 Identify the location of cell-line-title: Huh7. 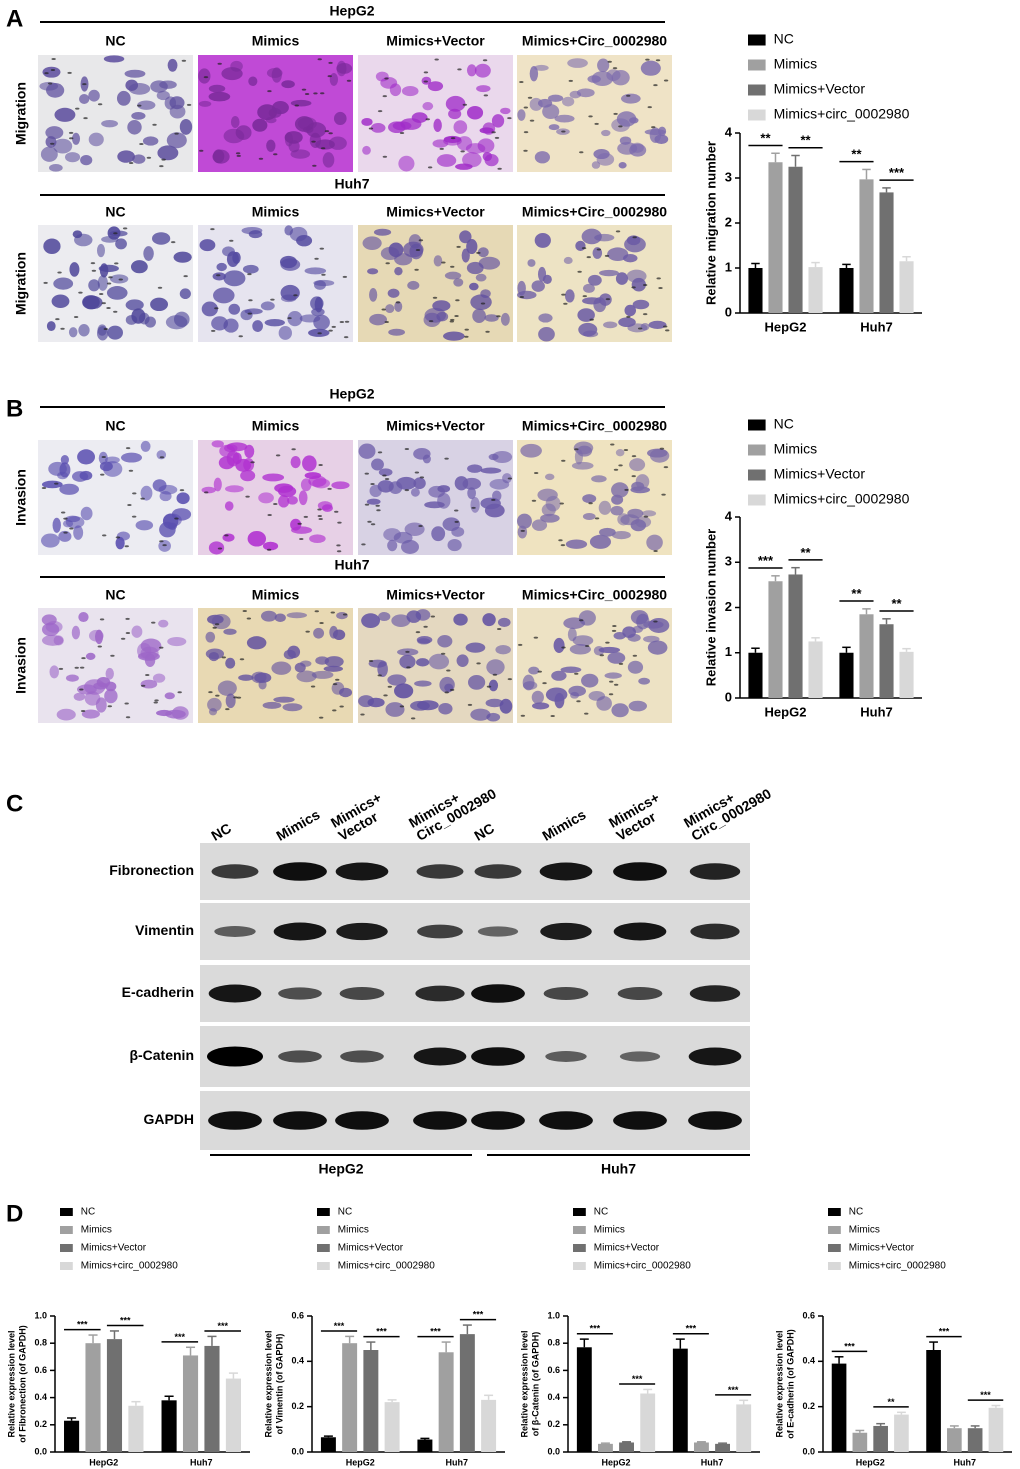
(352, 565).